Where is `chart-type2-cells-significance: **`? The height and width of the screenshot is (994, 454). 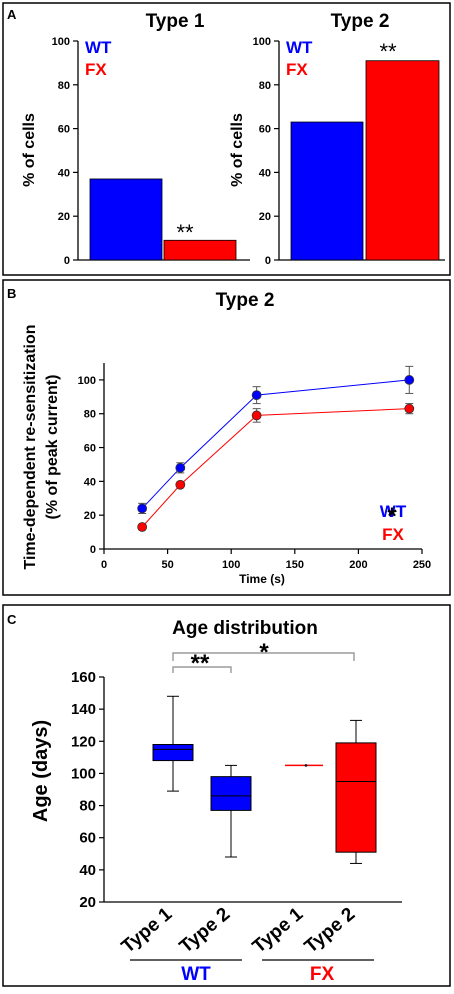 chart-type2-cells-significance: ** is located at coordinates (388, 51).